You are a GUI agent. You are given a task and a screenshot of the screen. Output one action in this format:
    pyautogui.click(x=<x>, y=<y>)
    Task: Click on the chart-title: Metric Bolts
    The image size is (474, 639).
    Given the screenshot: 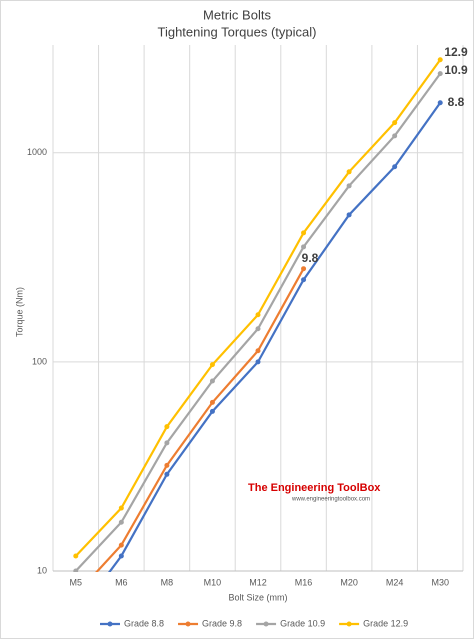 What is the action you would take?
    pyautogui.click(x=237, y=14)
    